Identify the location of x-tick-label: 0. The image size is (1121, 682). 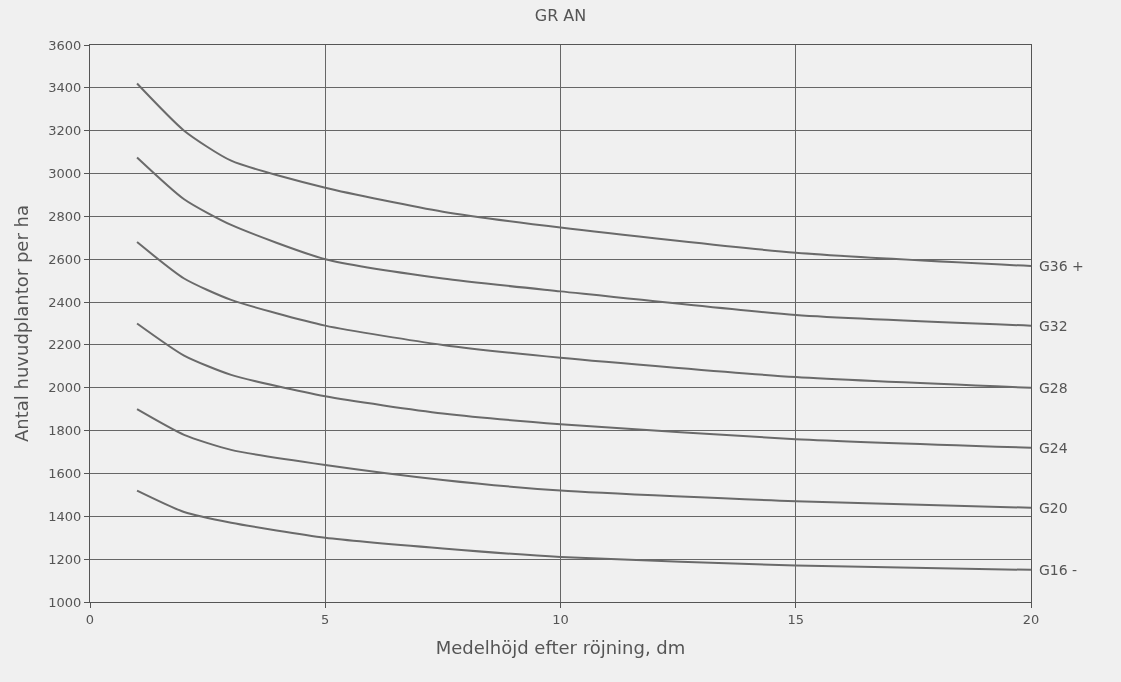
(90, 619).